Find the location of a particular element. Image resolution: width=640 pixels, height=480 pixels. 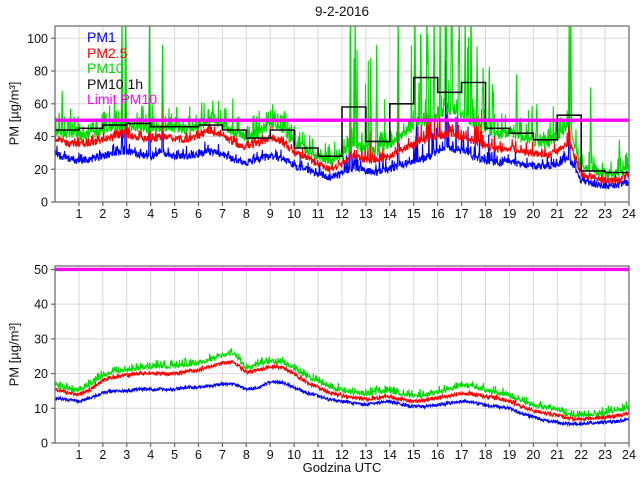

legend-item-pm2-5: PM2.5 is located at coordinates (107, 52).